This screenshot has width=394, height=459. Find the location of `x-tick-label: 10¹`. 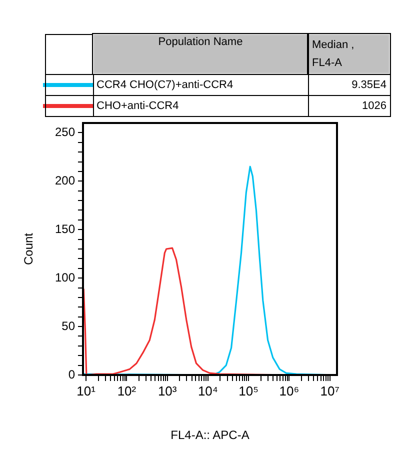

x-tick-label: 10¹ is located at coordinates (86, 390).